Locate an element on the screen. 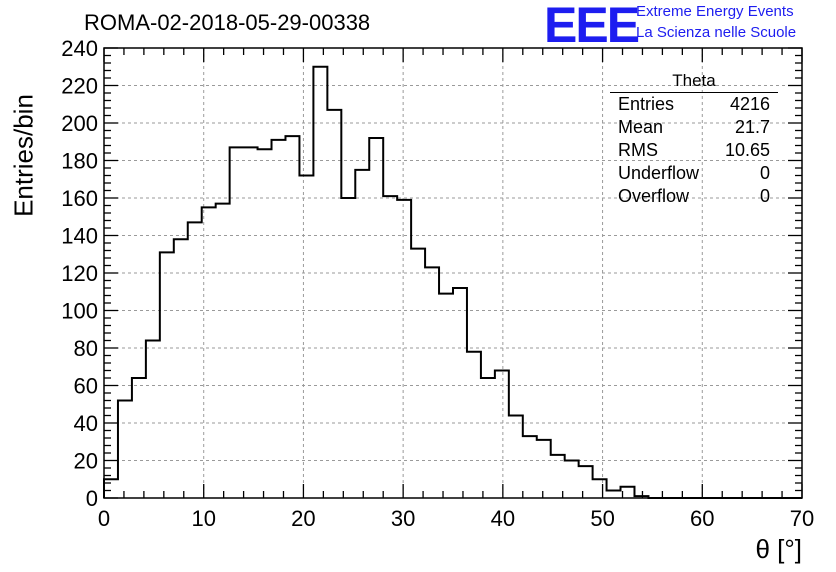  x-tick-label: 0 is located at coordinates (104, 518).